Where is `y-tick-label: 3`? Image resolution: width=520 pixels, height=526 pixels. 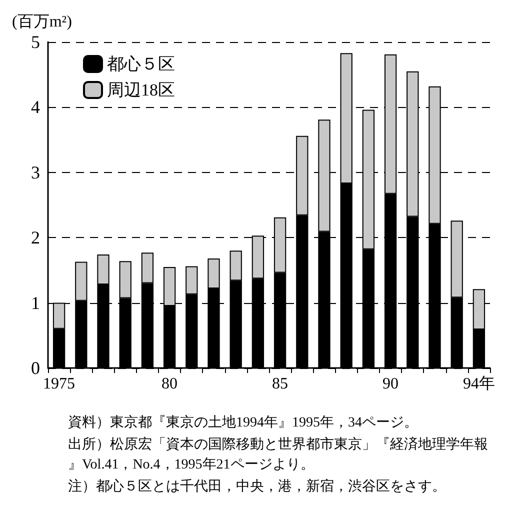 y-tick-label: 3 is located at coordinates (35, 172).